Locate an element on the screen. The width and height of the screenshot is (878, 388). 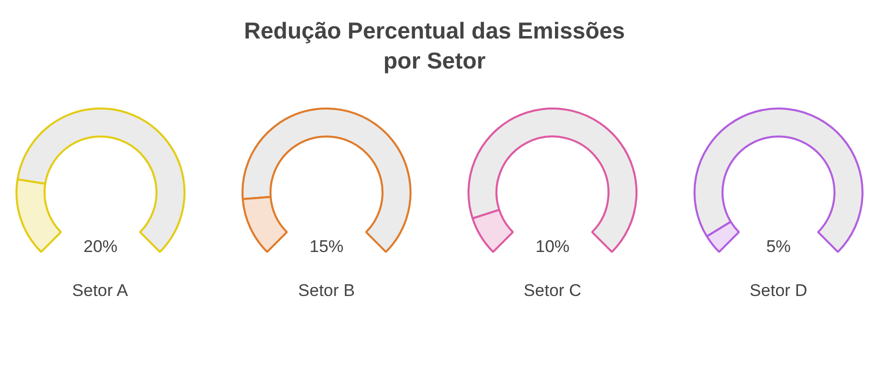
category-label: Setor D is located at coordinates (779, 290).